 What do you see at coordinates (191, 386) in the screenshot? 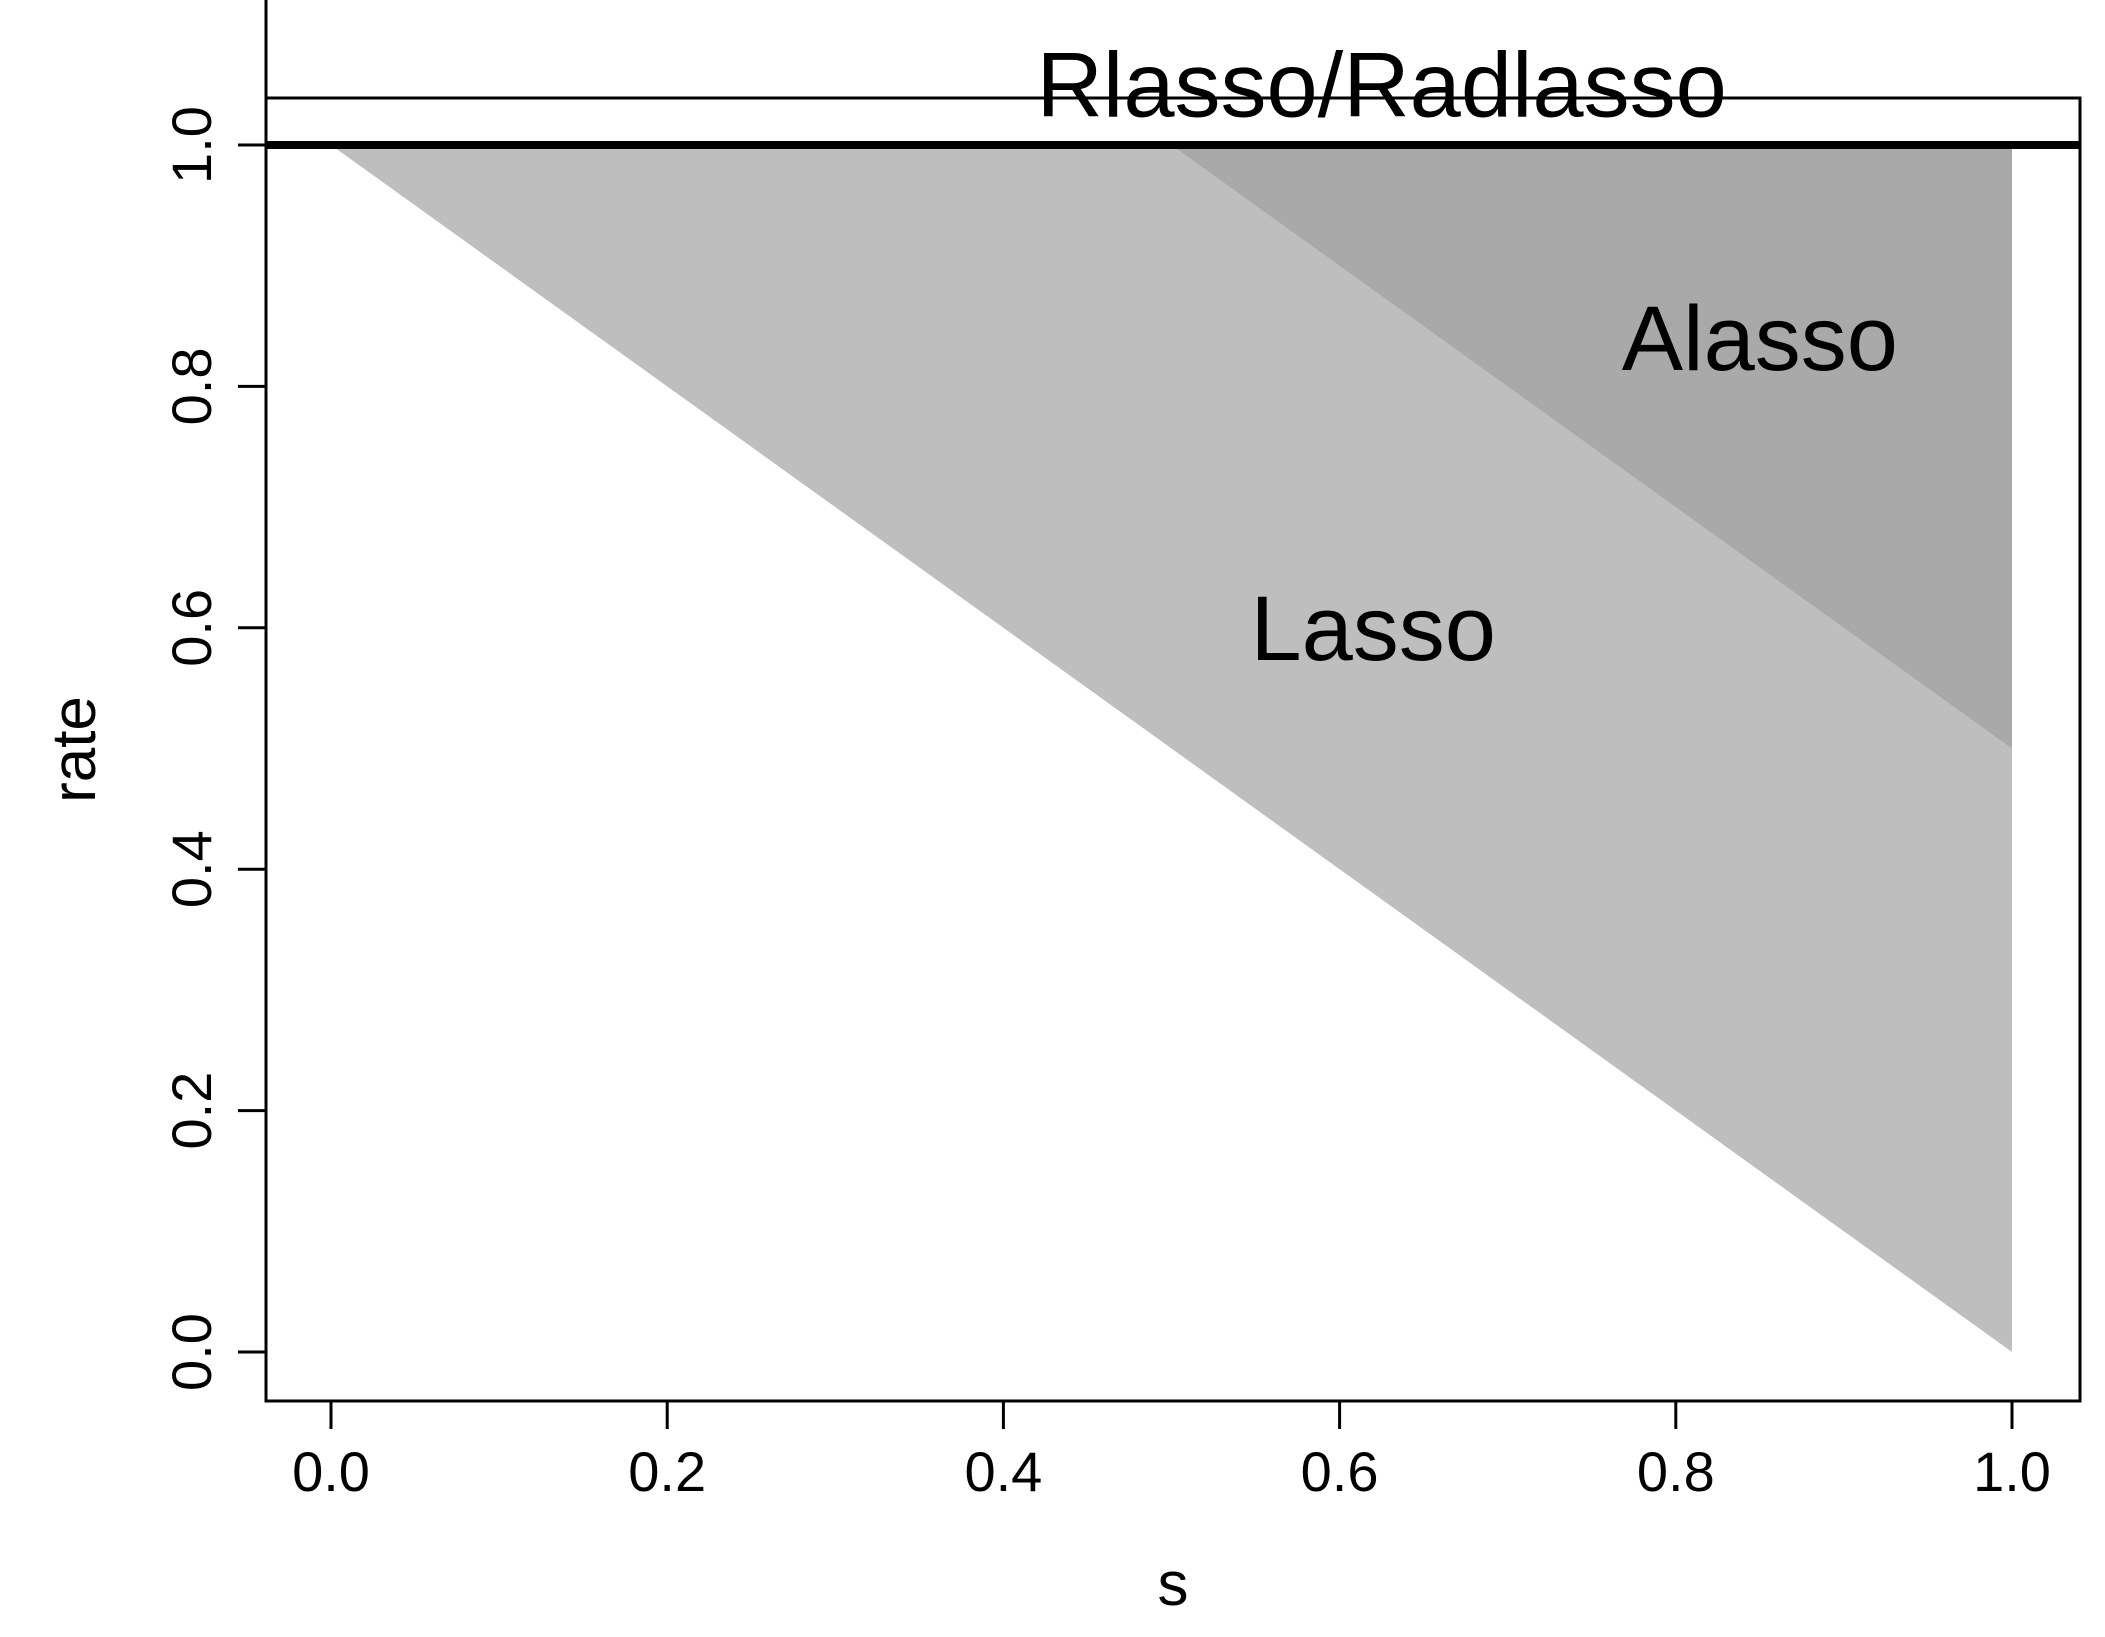
I see `y-tick-label: 0.8` at bounding box center [191, 386].